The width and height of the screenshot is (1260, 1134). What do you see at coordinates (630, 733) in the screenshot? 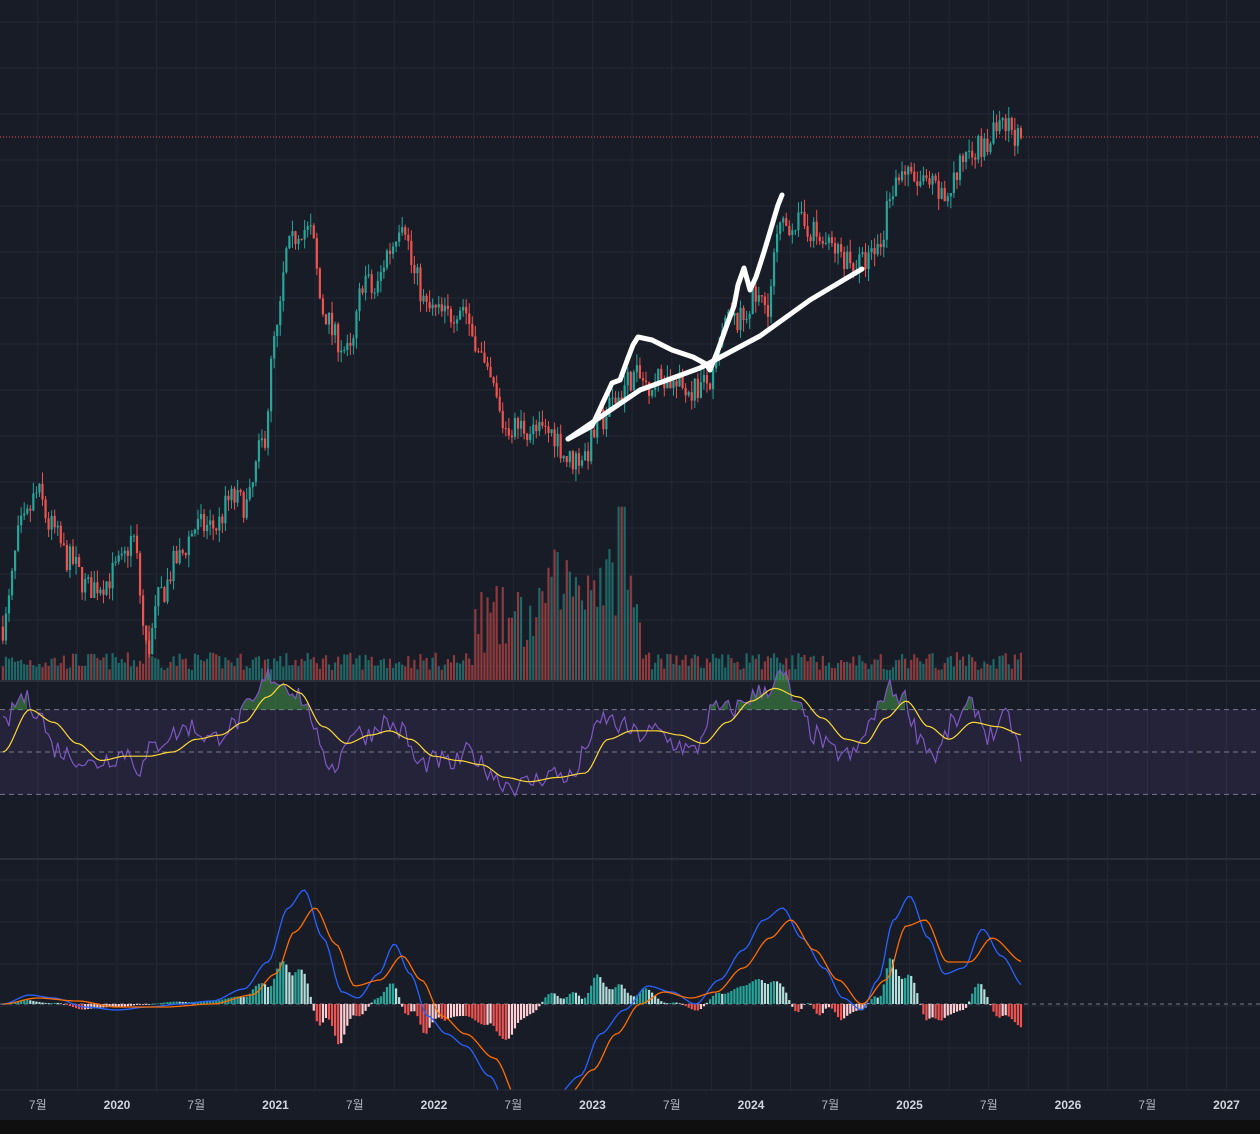
I see `rsi-pane` at bounding box center [630, 733].